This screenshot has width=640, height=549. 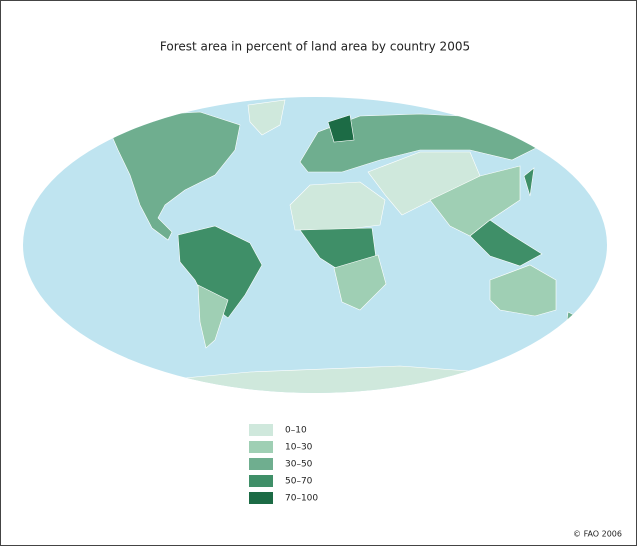 I want to click on legend-label: 70–100, so click(x=301, y=499).